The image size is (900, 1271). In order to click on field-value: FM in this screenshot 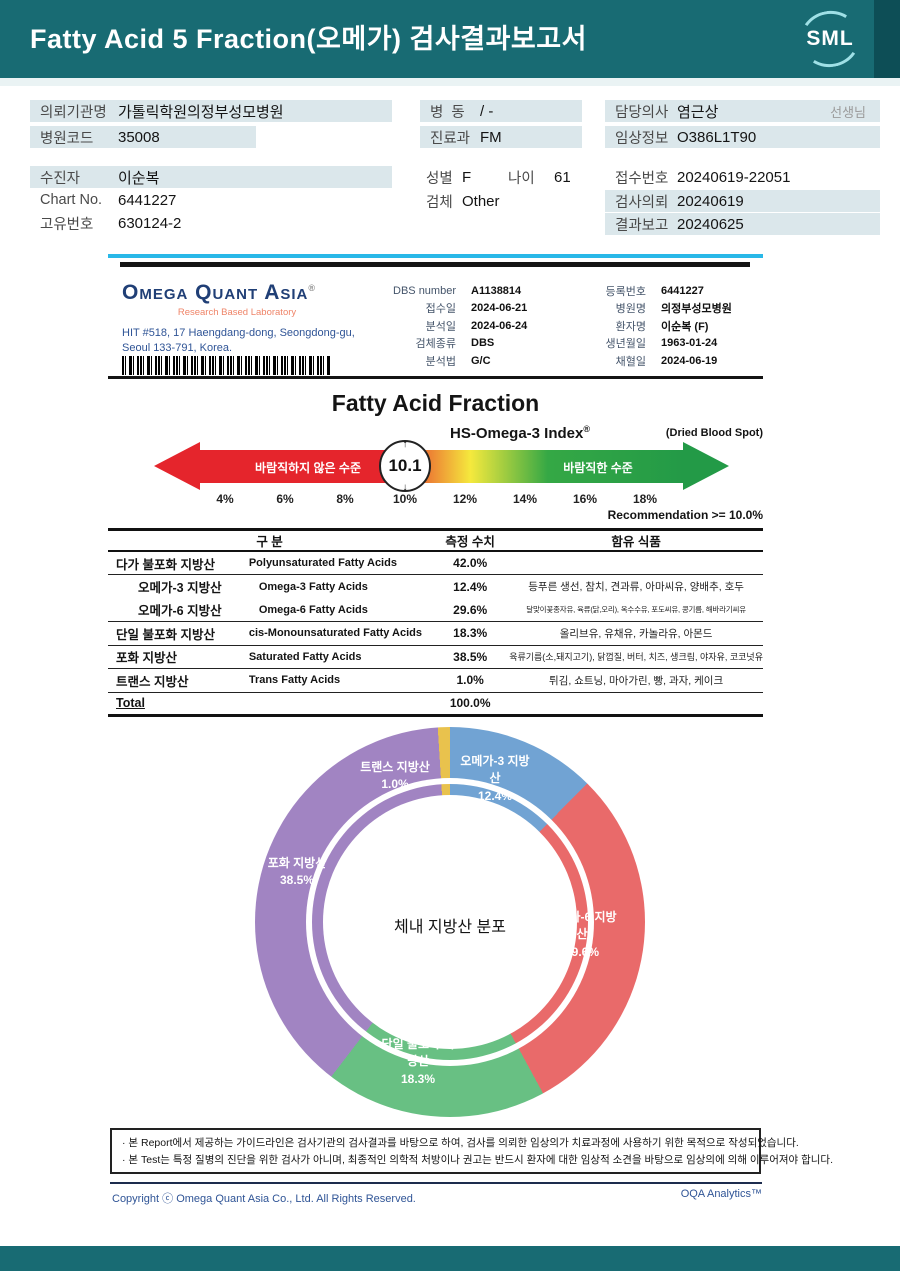, I will do `click(491, 137)`.